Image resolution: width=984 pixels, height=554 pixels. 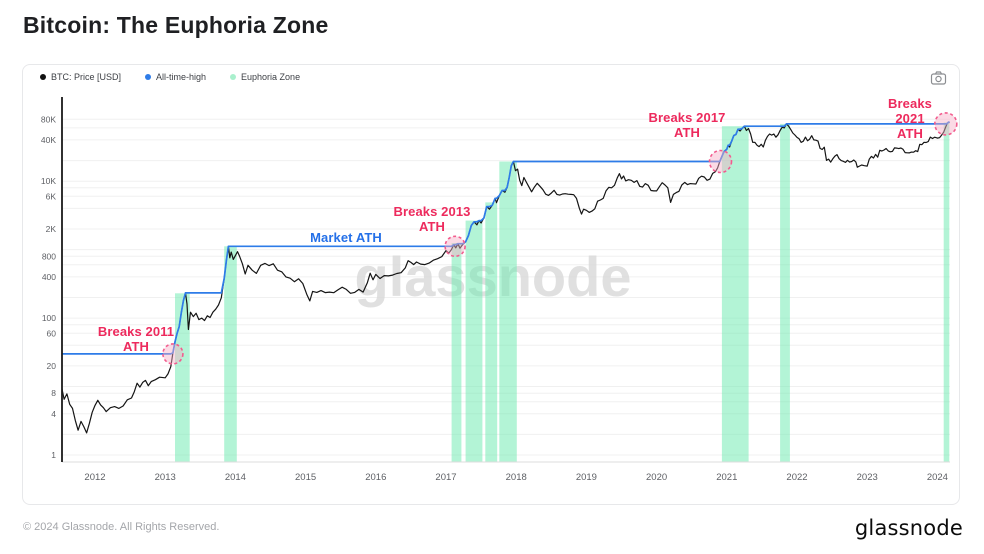 What do you see at coordinates (445, 477) in the screenshot?
I see `svg-text: 2017` at bounding box center [445, 477].